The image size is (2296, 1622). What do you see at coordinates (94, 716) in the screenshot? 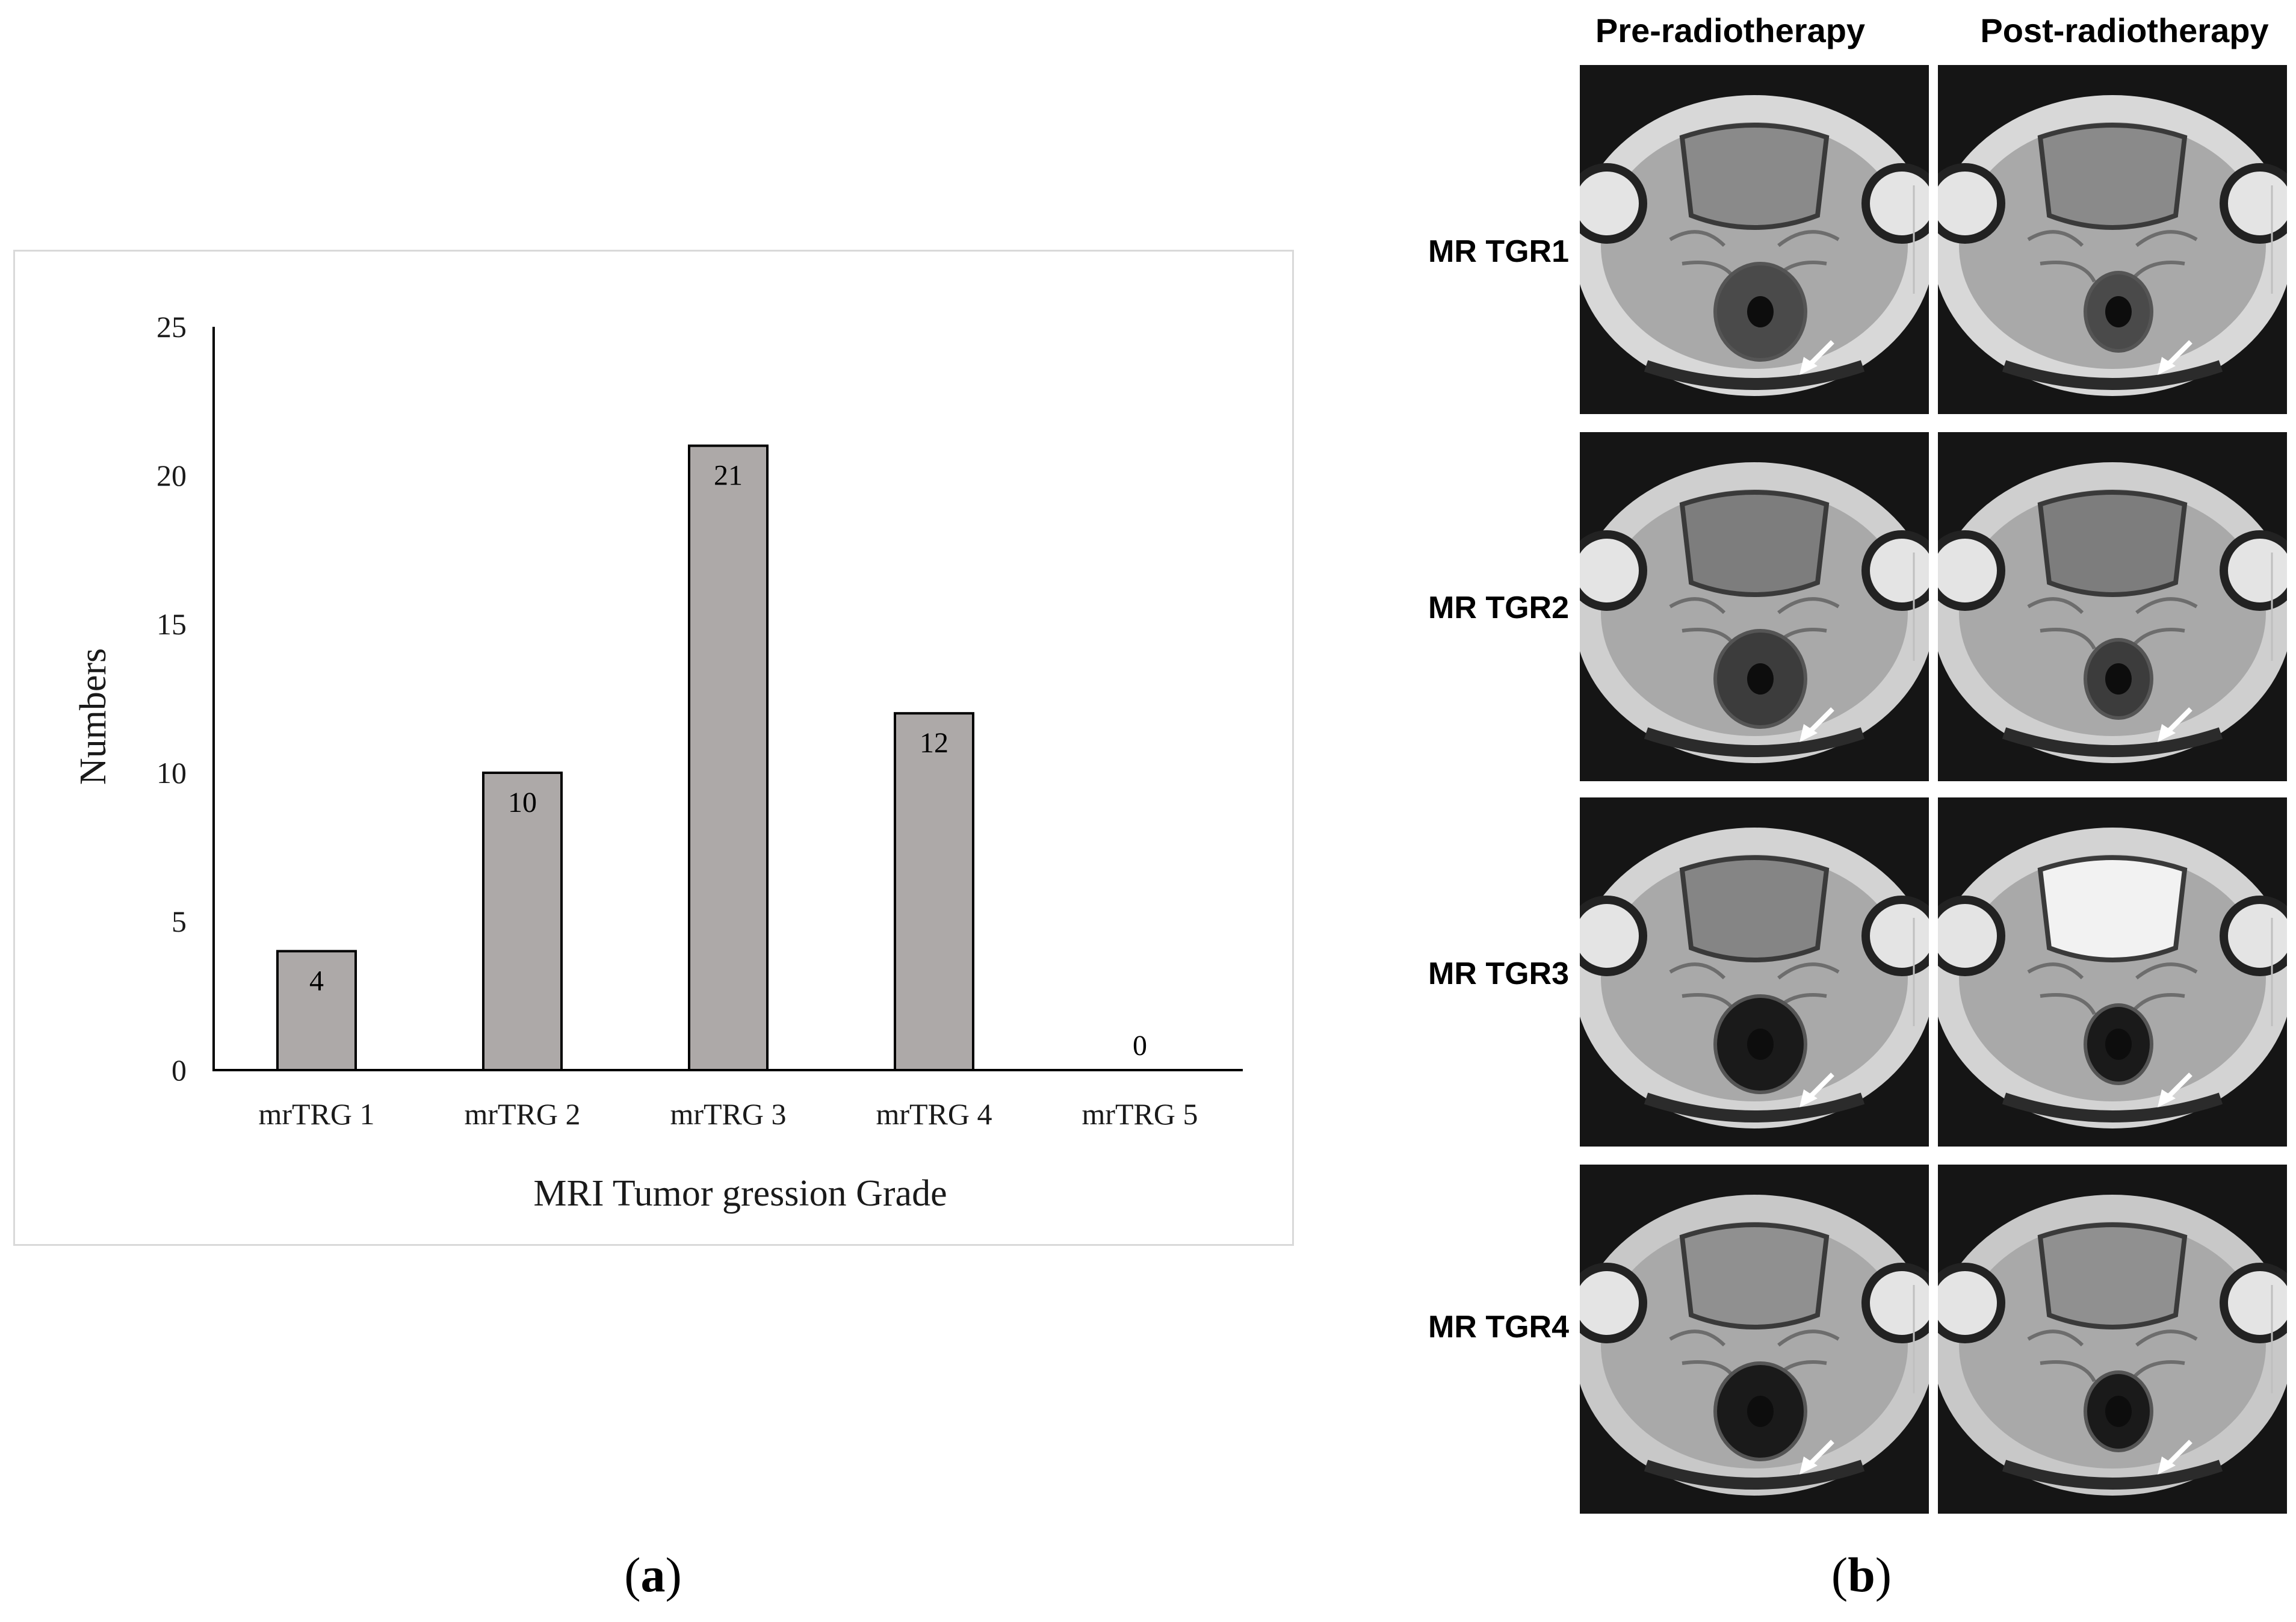
I see `y-axis-title: Numbers` at bounding box center [94, 716].